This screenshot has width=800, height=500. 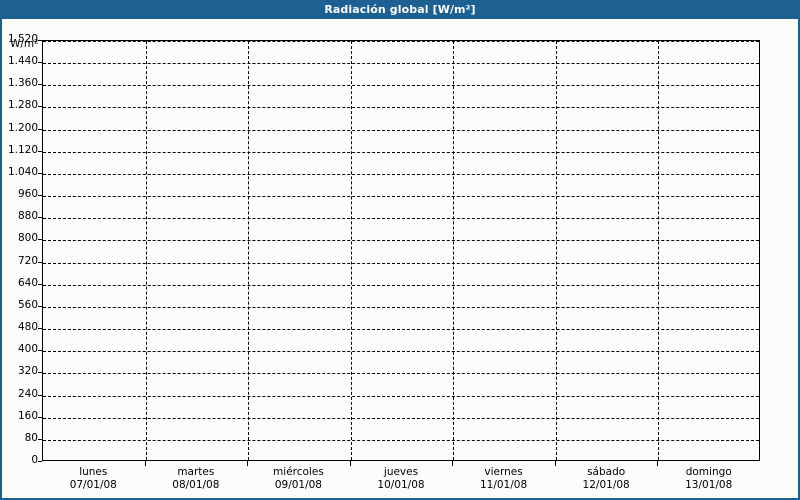 I want to click on x-axis-date: 10/01/08, so click(x=401, y=485).